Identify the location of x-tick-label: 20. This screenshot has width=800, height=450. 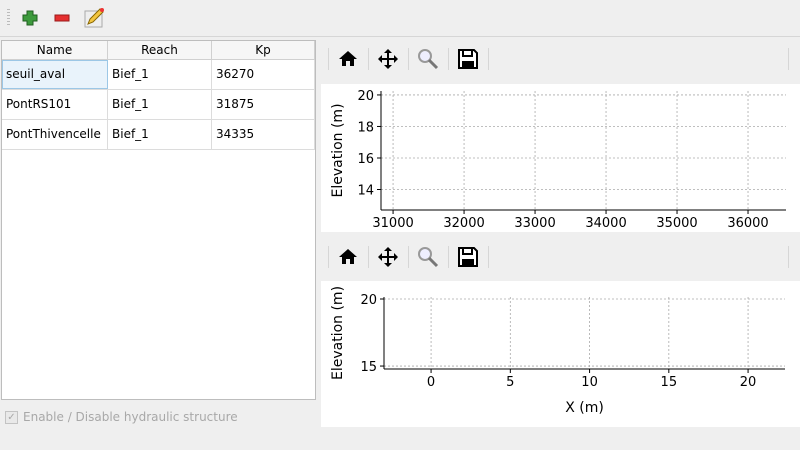
(748, 382).